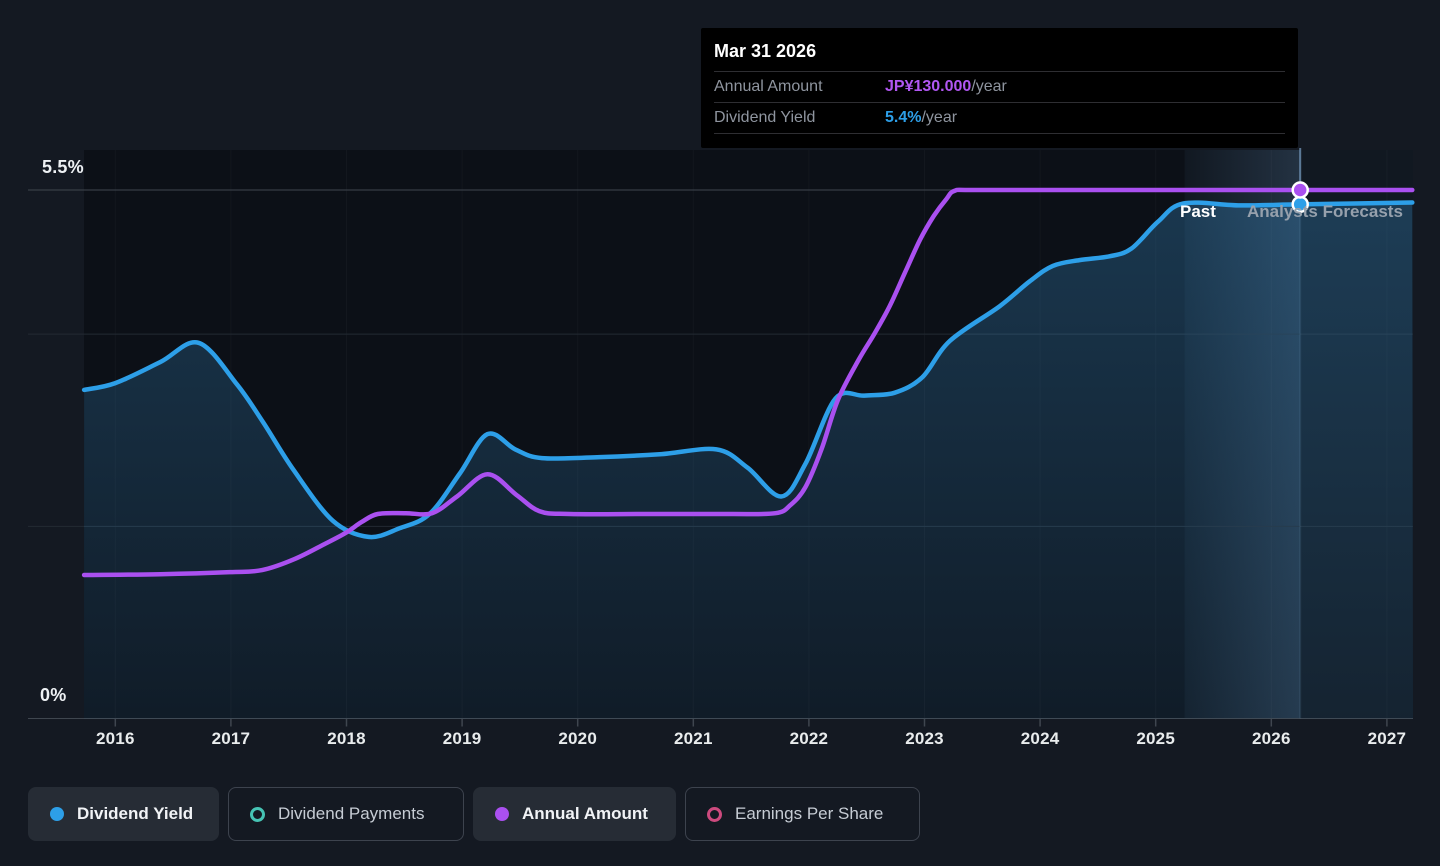 This screenshot has width=1440, height=866. I want to click on x-axis-label: 2023, so click(924, 738).